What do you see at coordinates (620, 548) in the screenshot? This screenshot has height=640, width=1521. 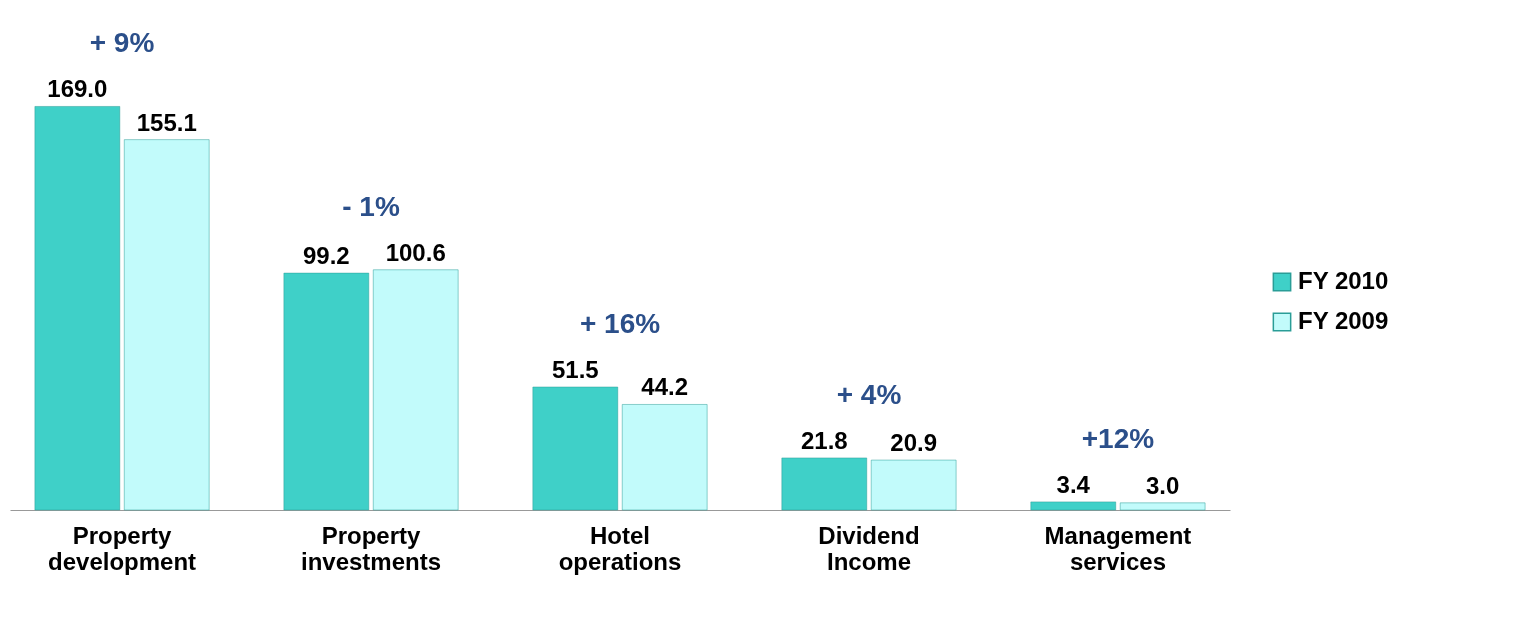 I see `x-tick-label: Hotel operations` at bounding box center [620, 548].